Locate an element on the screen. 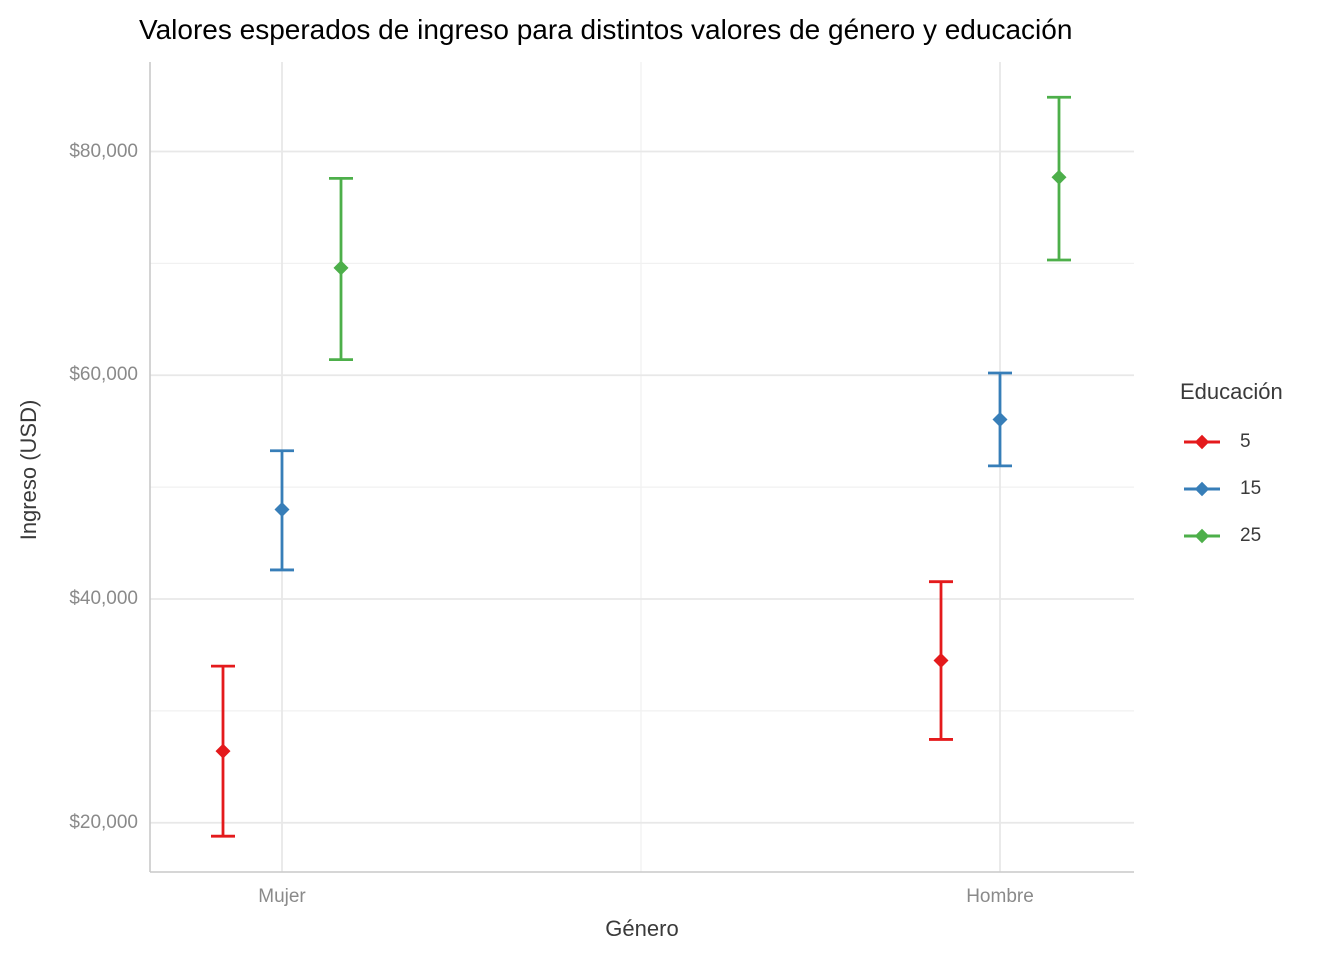 This screenshot has height=960, width=1344. y-tick-label: $40,000 is located at coordinates (103, 599).